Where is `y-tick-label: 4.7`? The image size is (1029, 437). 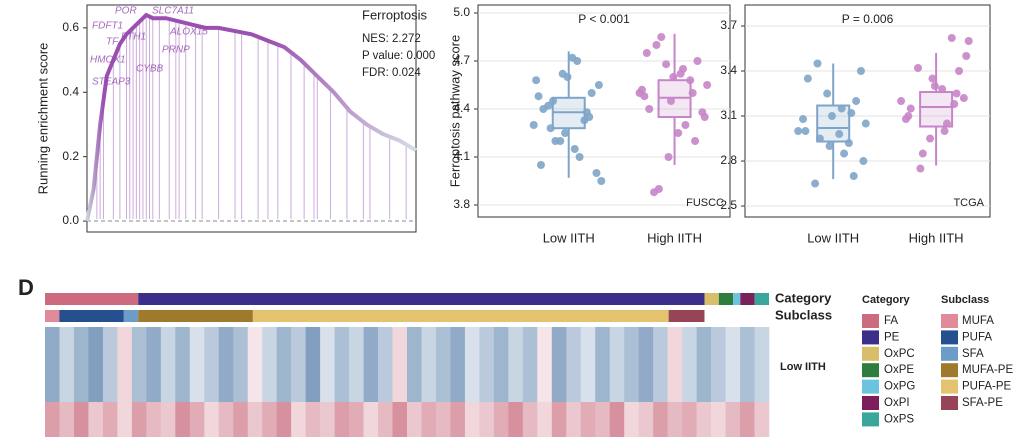 y-tick-label: 4.7 is located at coordinates (461, 60).